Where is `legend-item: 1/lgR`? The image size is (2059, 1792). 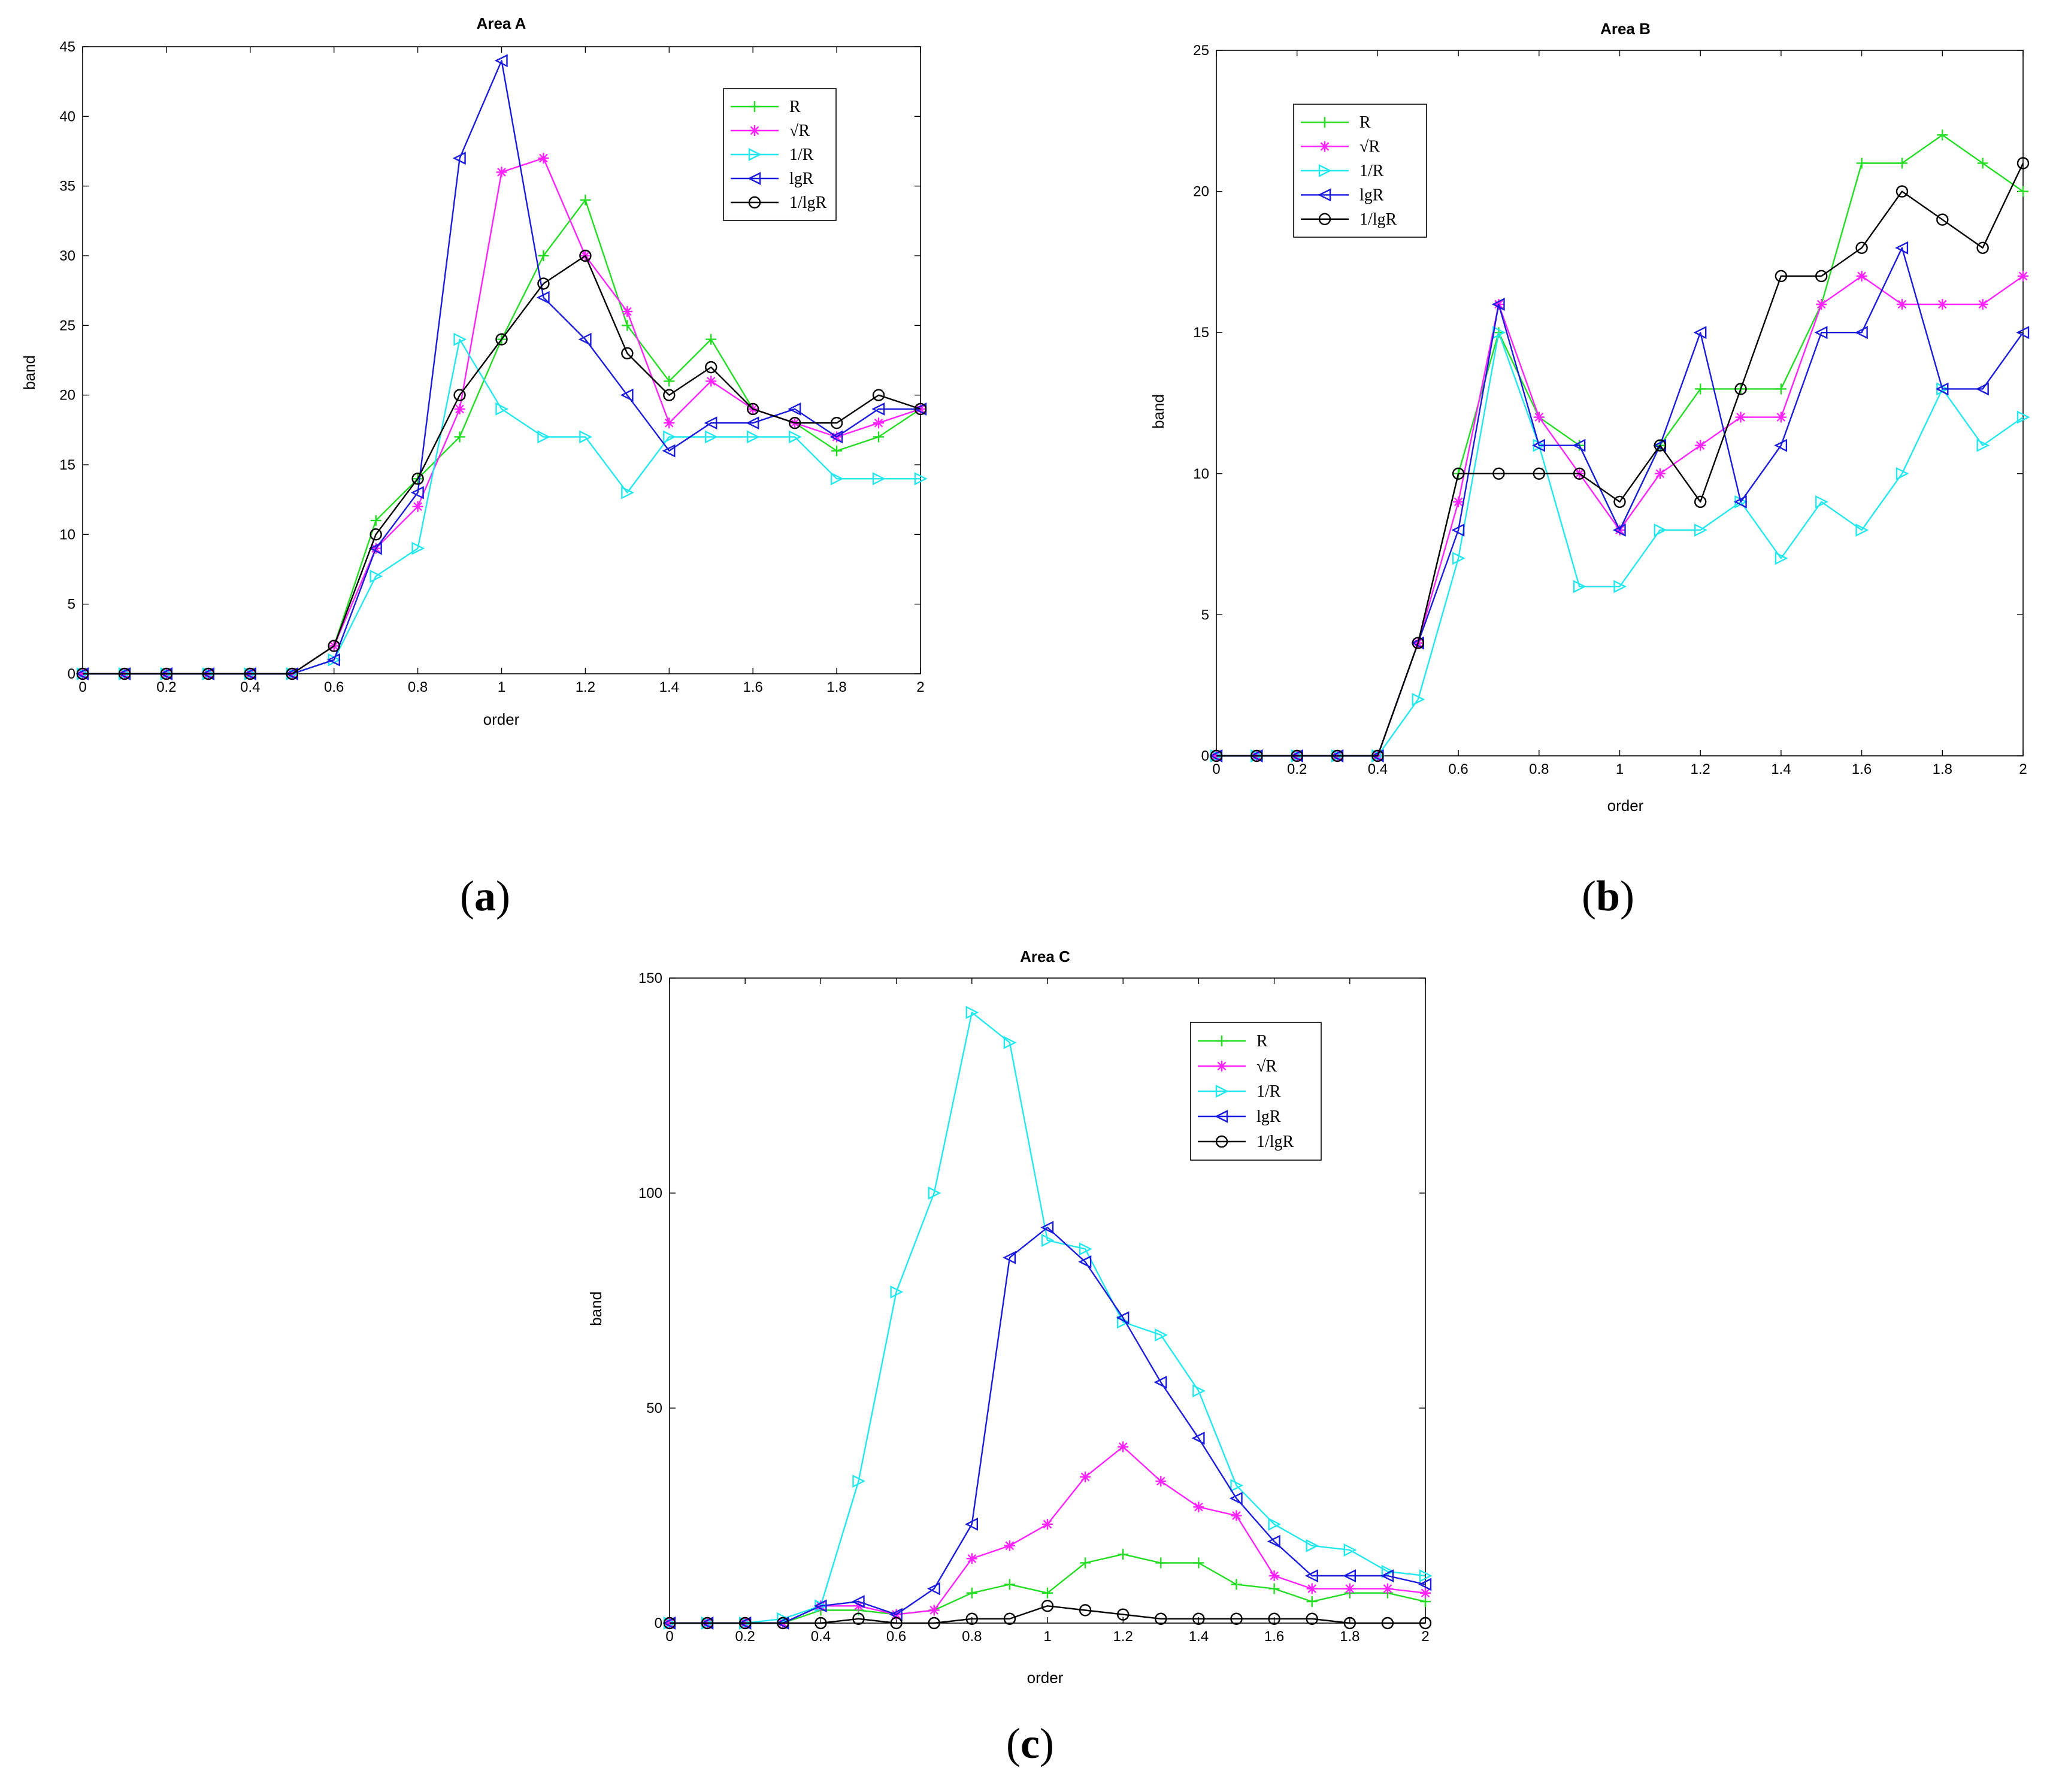 legend-item: 1/lgR is located at coordinates (1349, 219).